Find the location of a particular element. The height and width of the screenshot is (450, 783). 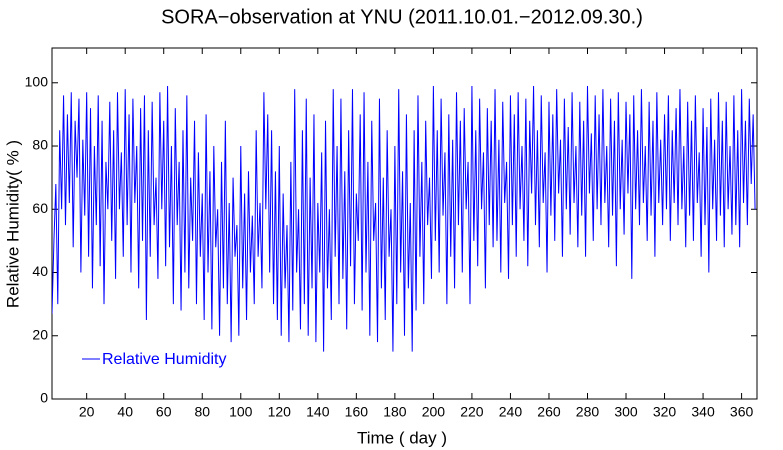

x-axis-label: Time ( day ) is located at coordinates (402, 437).